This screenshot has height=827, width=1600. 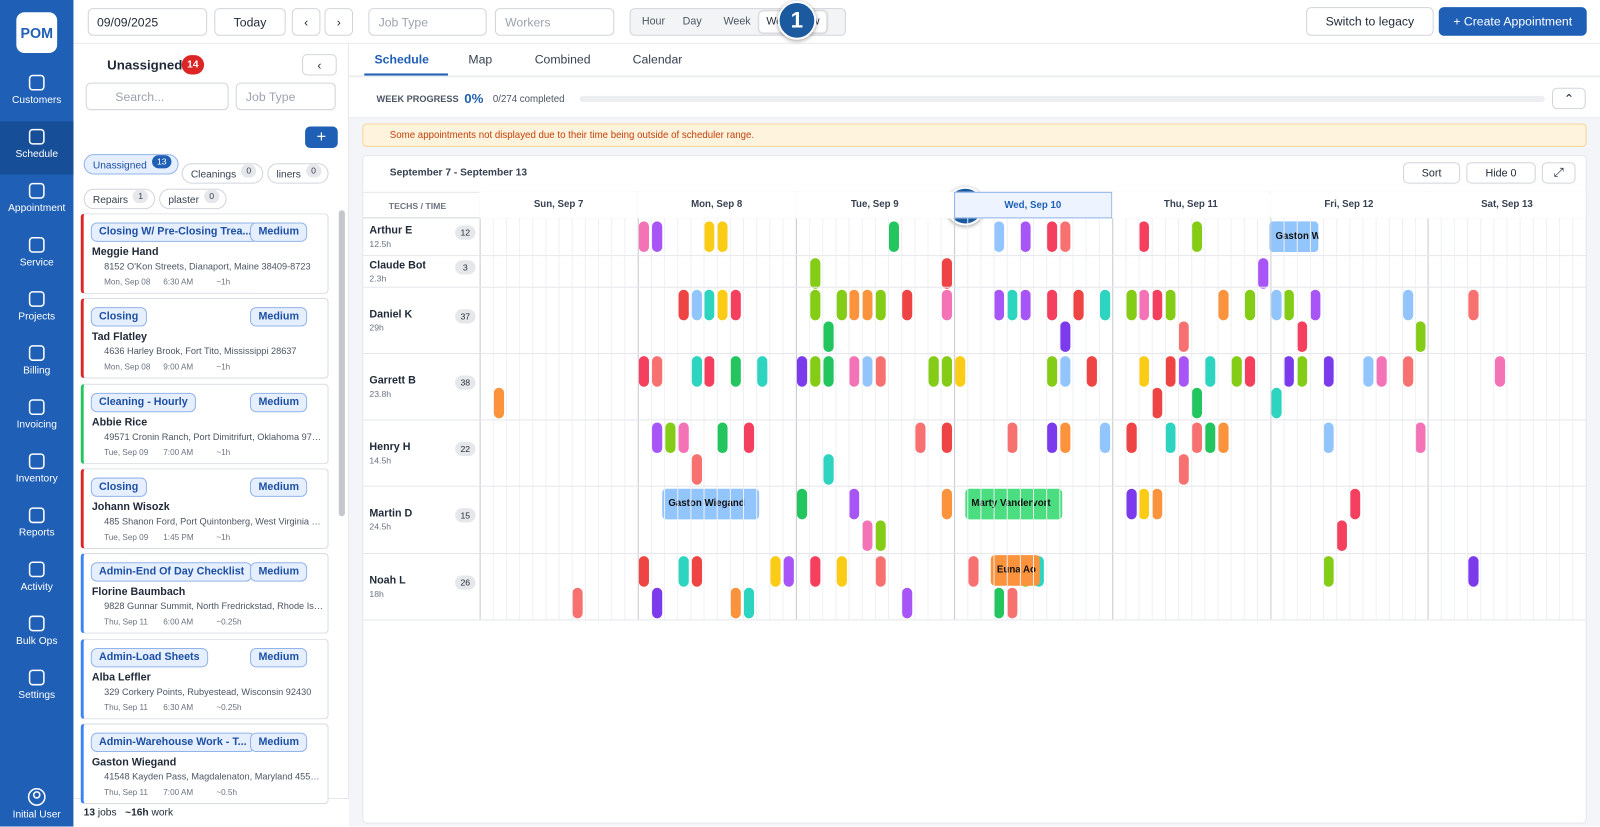 I want to click on sidebar-item: Reports, so click(x=36, y=526).